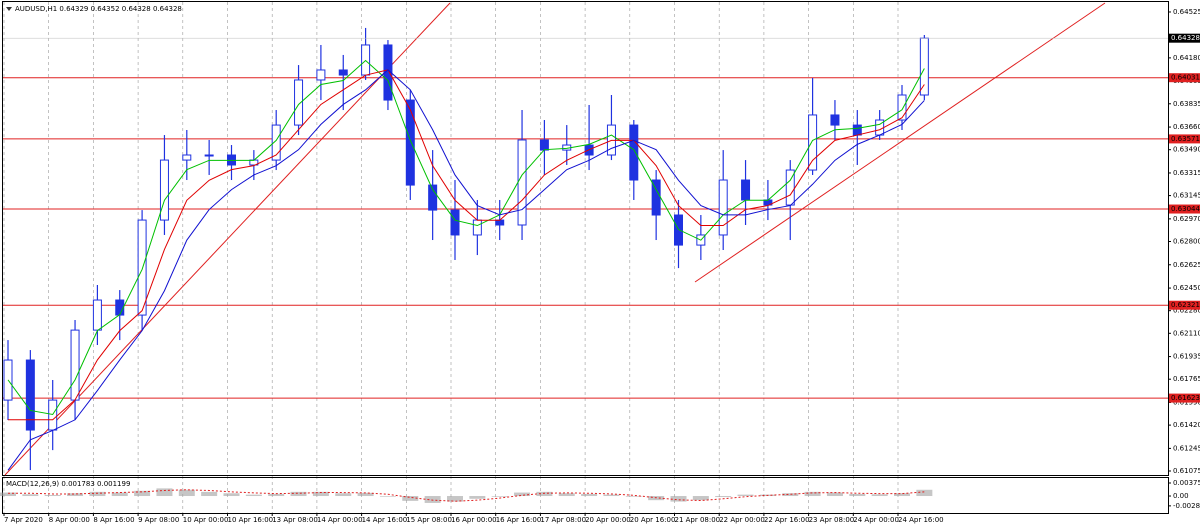 Image resolution: width=1200 pixels, height=527 pixels. What do you see at coordinates (9, 9) in the screenshot?
I see `menu-icon` at bounding box center [9, 9].